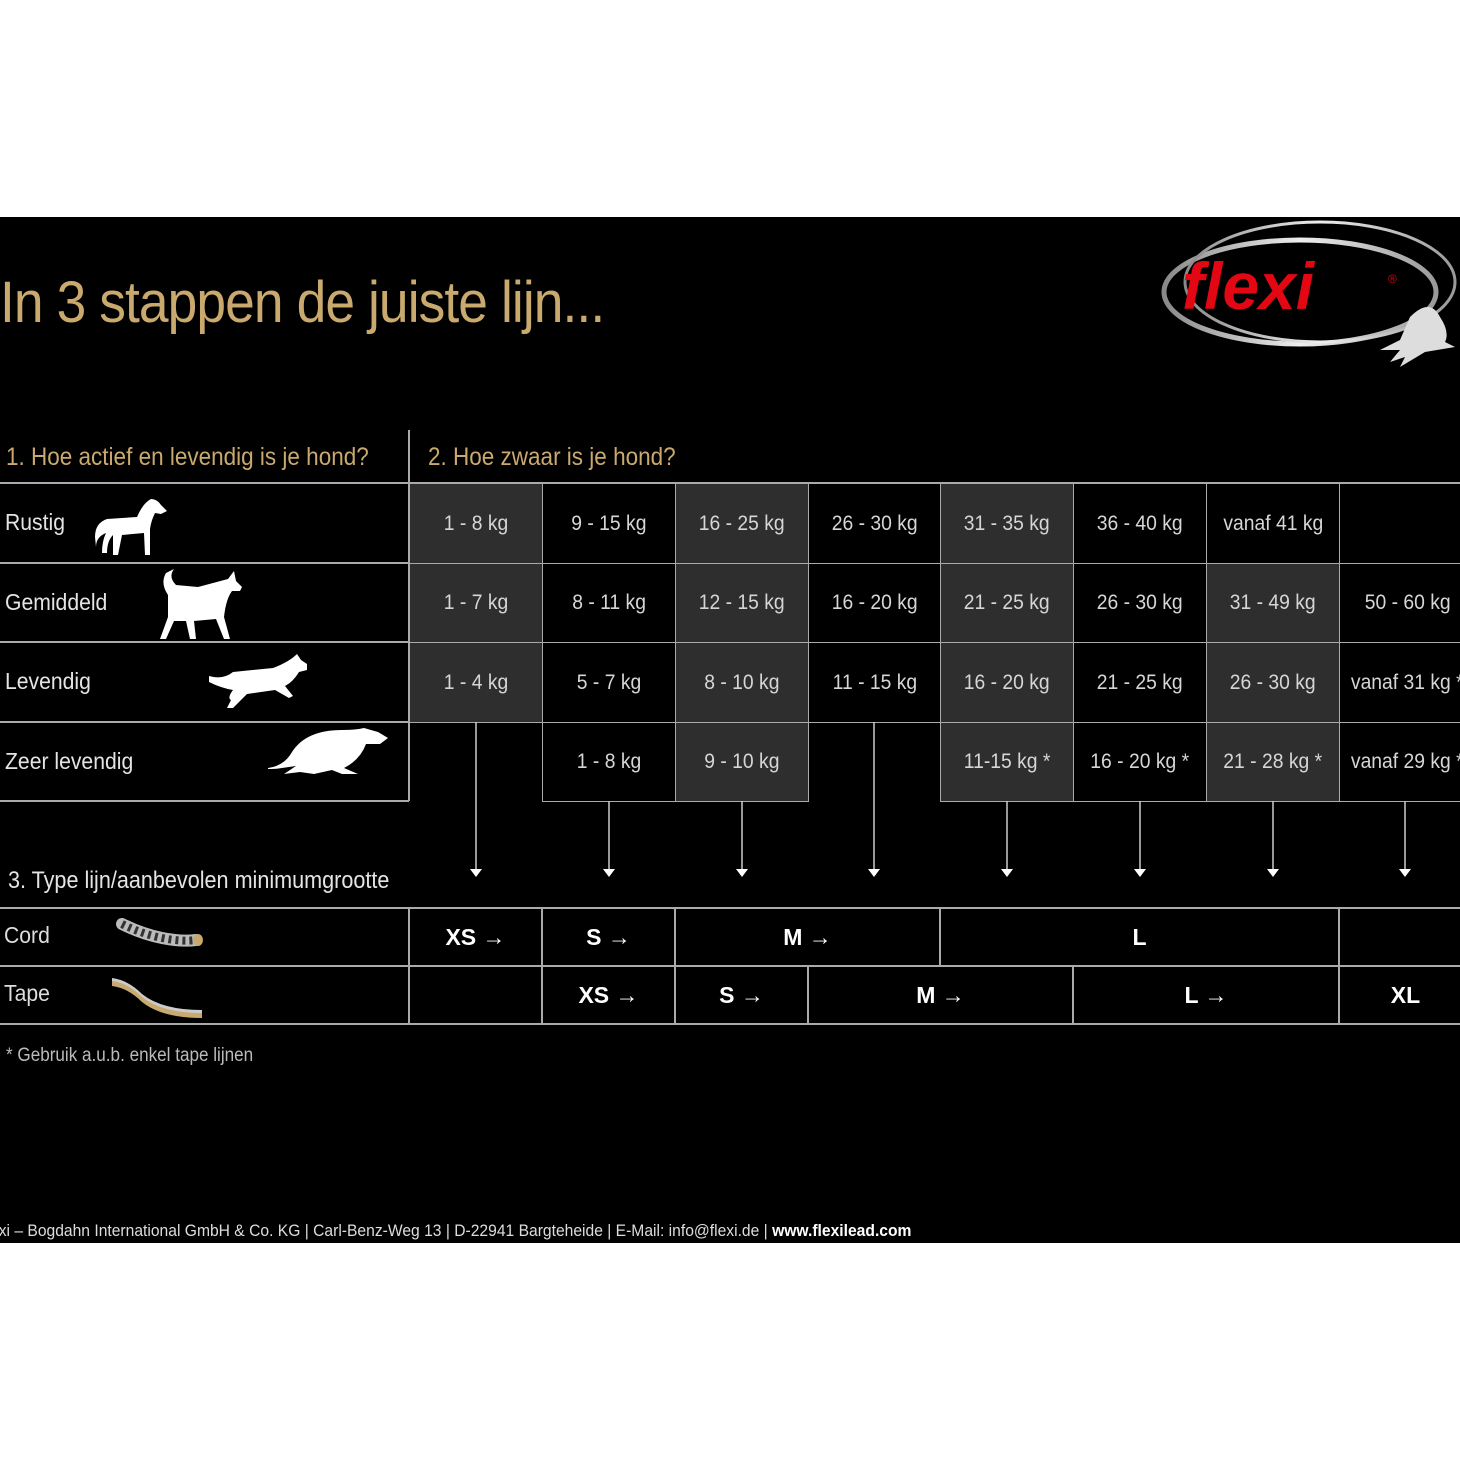 The height and width of the screenshot is (1460, 1460). Describe the element at coordinates (1007, 682) in the screenshot. I see `weight-range: 16 - 20 kg` at that location.